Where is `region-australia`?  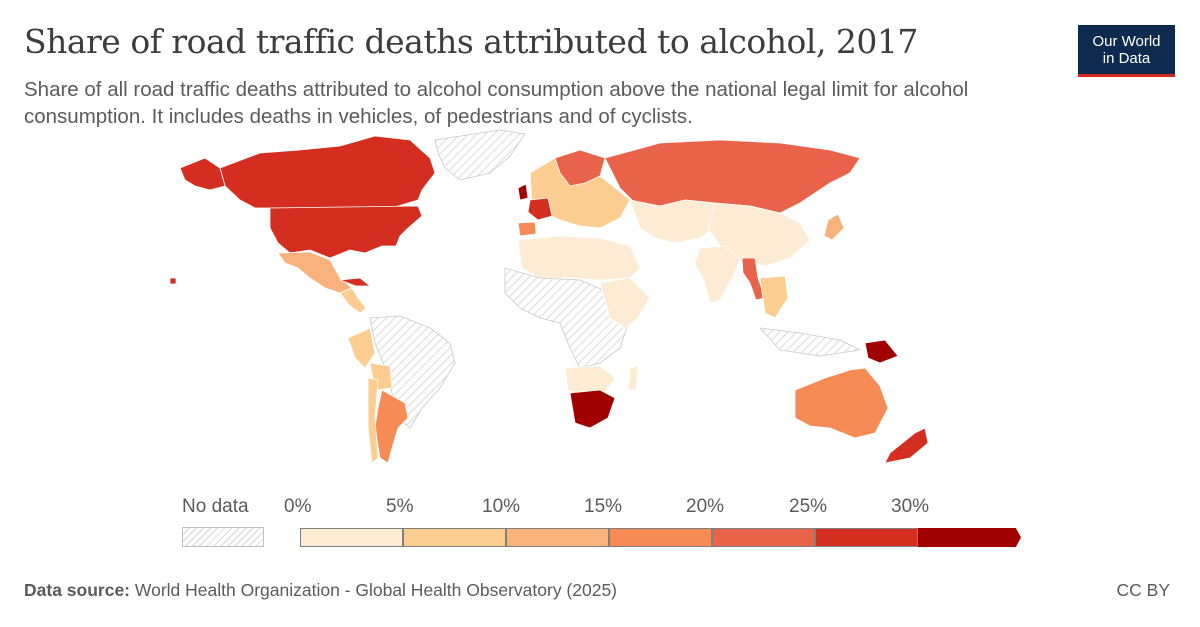 region-australia is located at coordinates (841, 403).